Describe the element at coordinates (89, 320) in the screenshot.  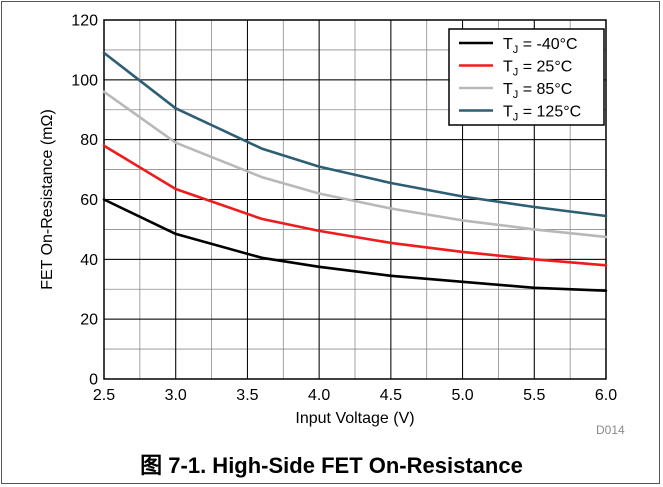
I see `y-tick-label: 20` at that location.